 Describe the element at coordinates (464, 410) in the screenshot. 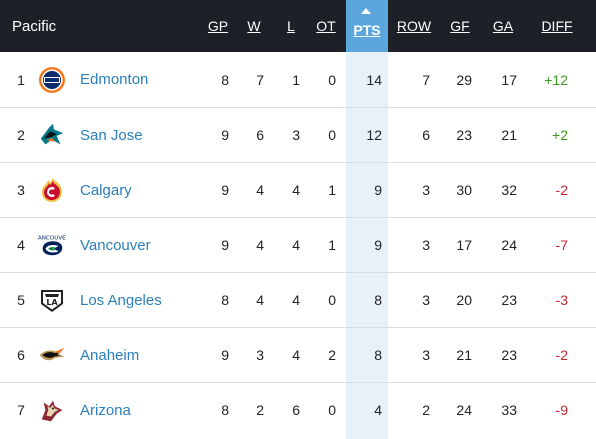

I see `stat-gf: 24` at that location.